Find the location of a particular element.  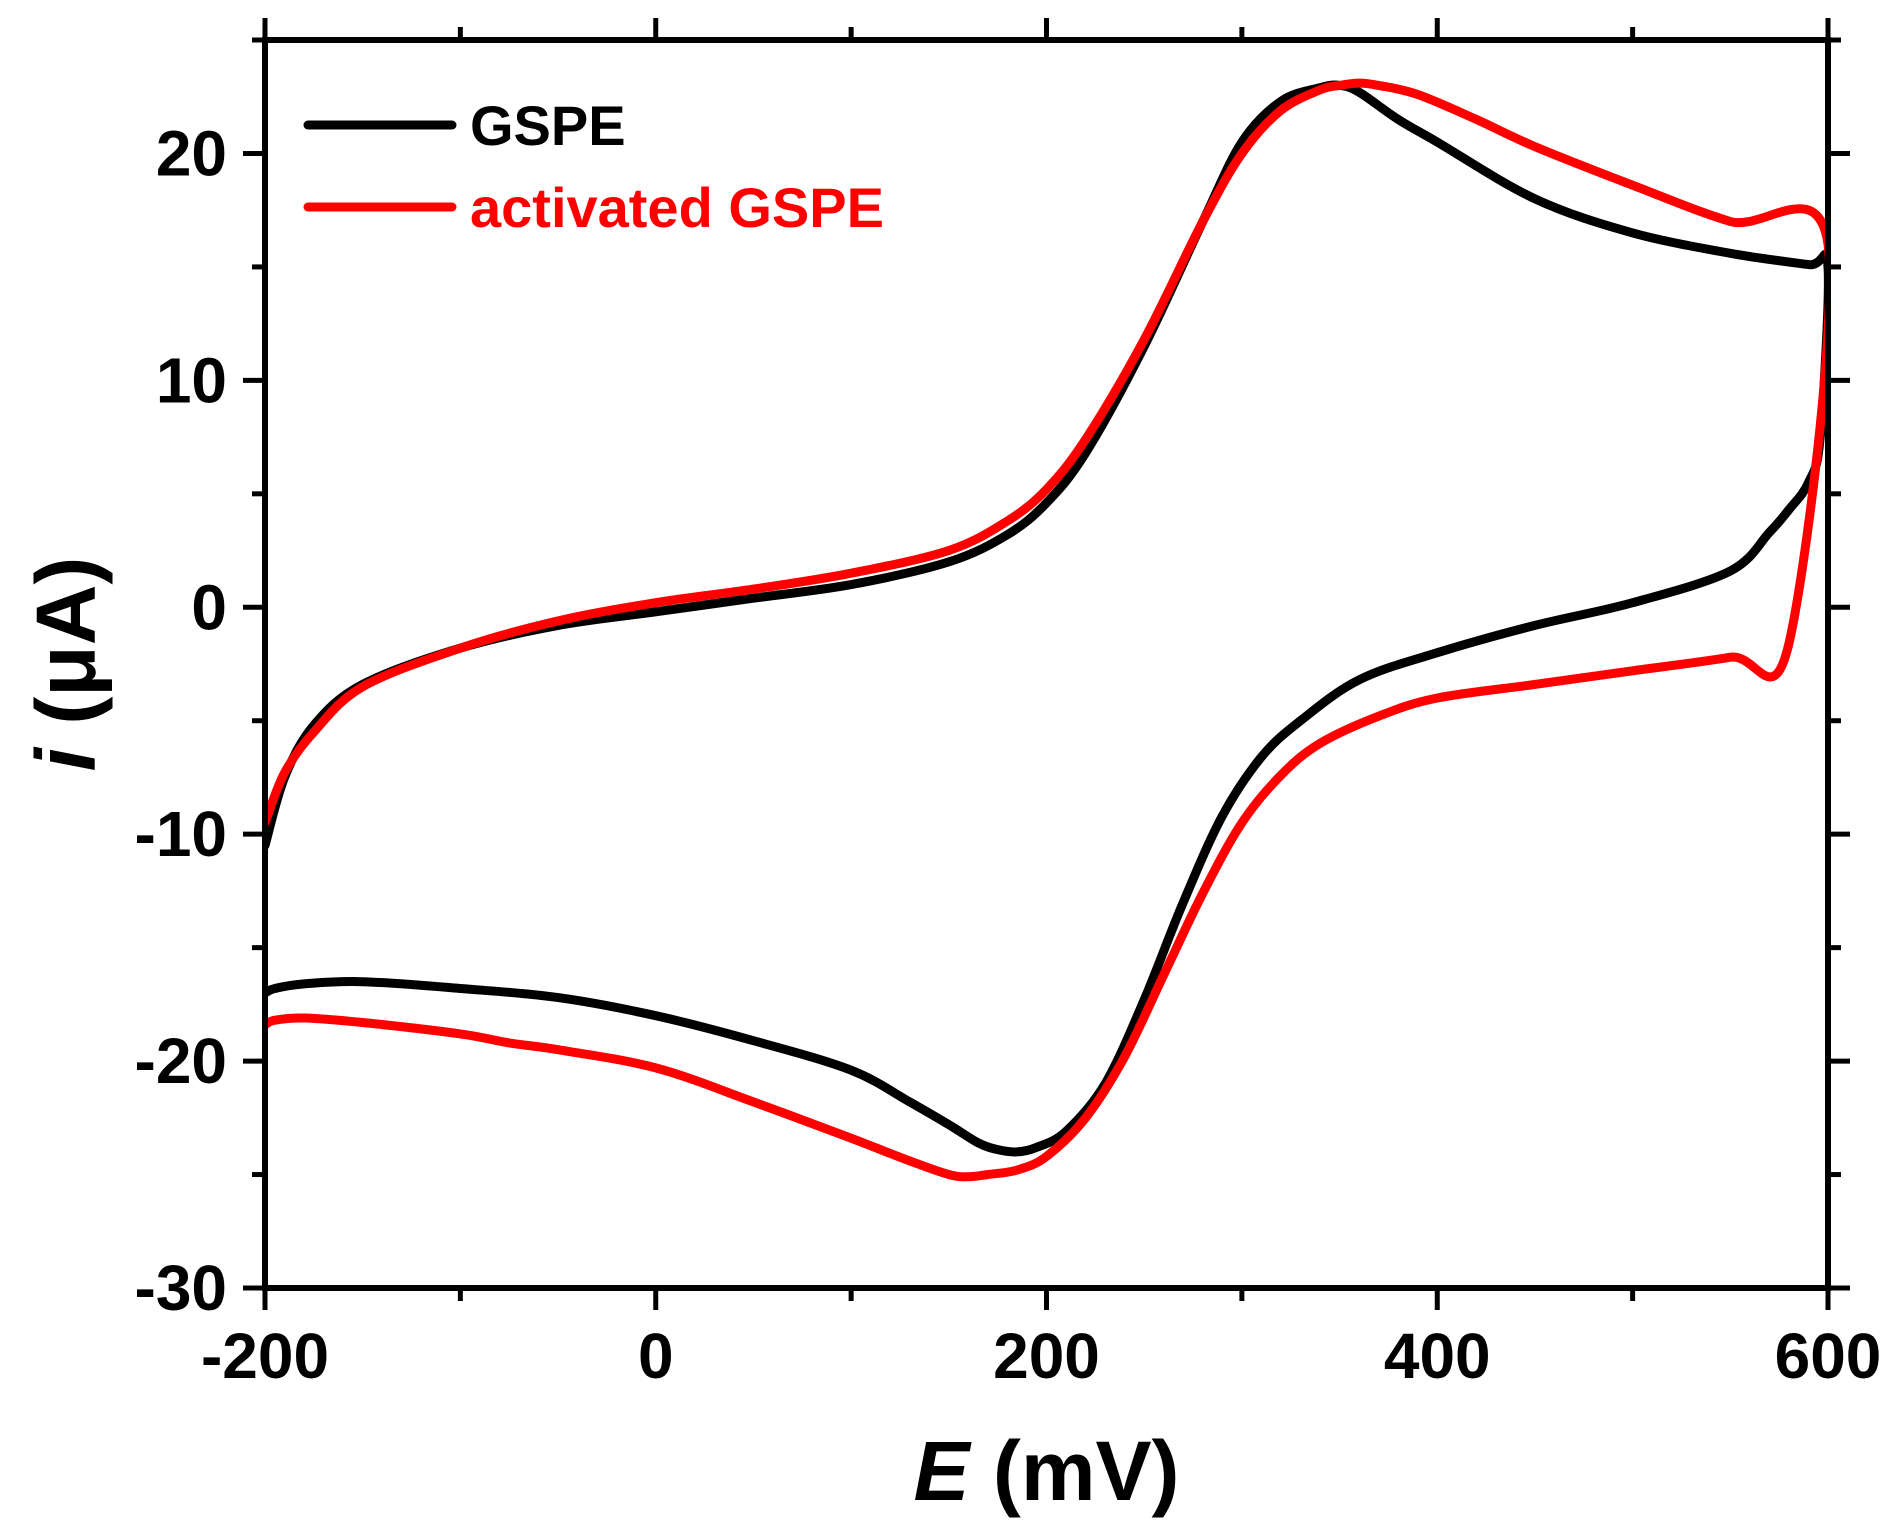

legend-label: activated GSPE is located at coordinates (677, 207).